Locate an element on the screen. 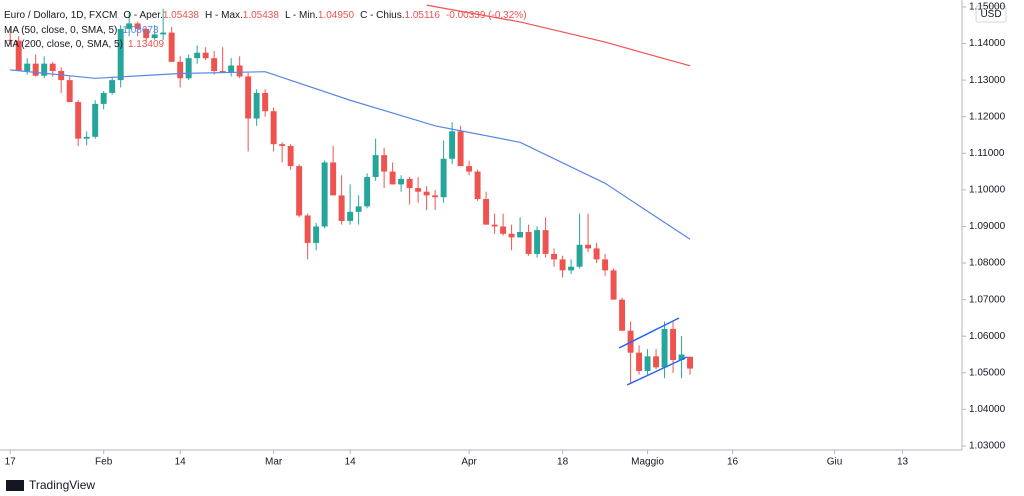 The image size is (1024, 496). x-tick-label: 18 is located at coordinates (563, 462).